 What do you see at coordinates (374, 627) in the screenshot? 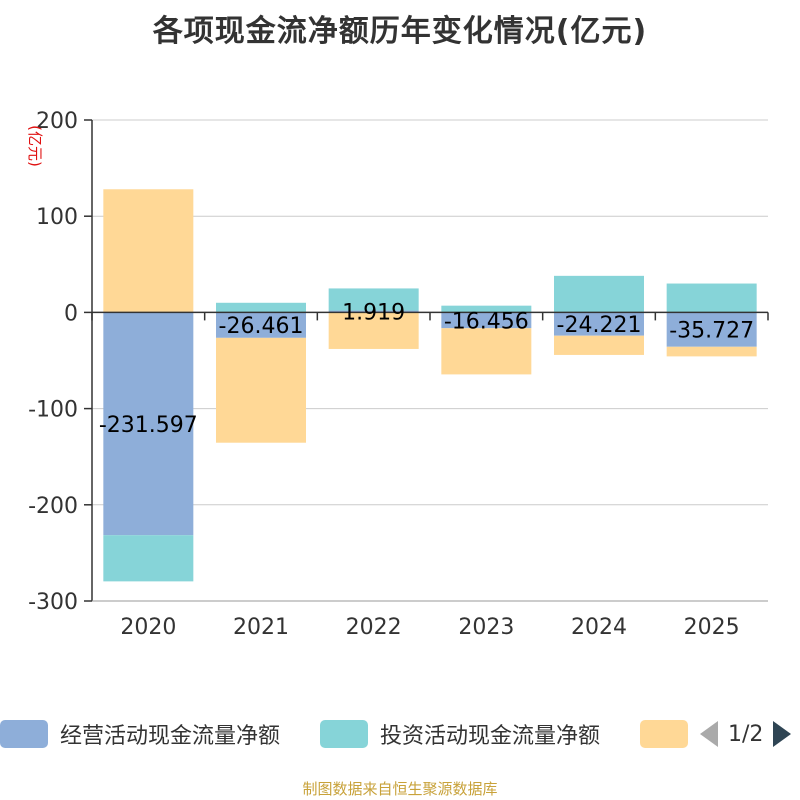
I see `x-tick-label: 2022` at bounding box center [374, 627].